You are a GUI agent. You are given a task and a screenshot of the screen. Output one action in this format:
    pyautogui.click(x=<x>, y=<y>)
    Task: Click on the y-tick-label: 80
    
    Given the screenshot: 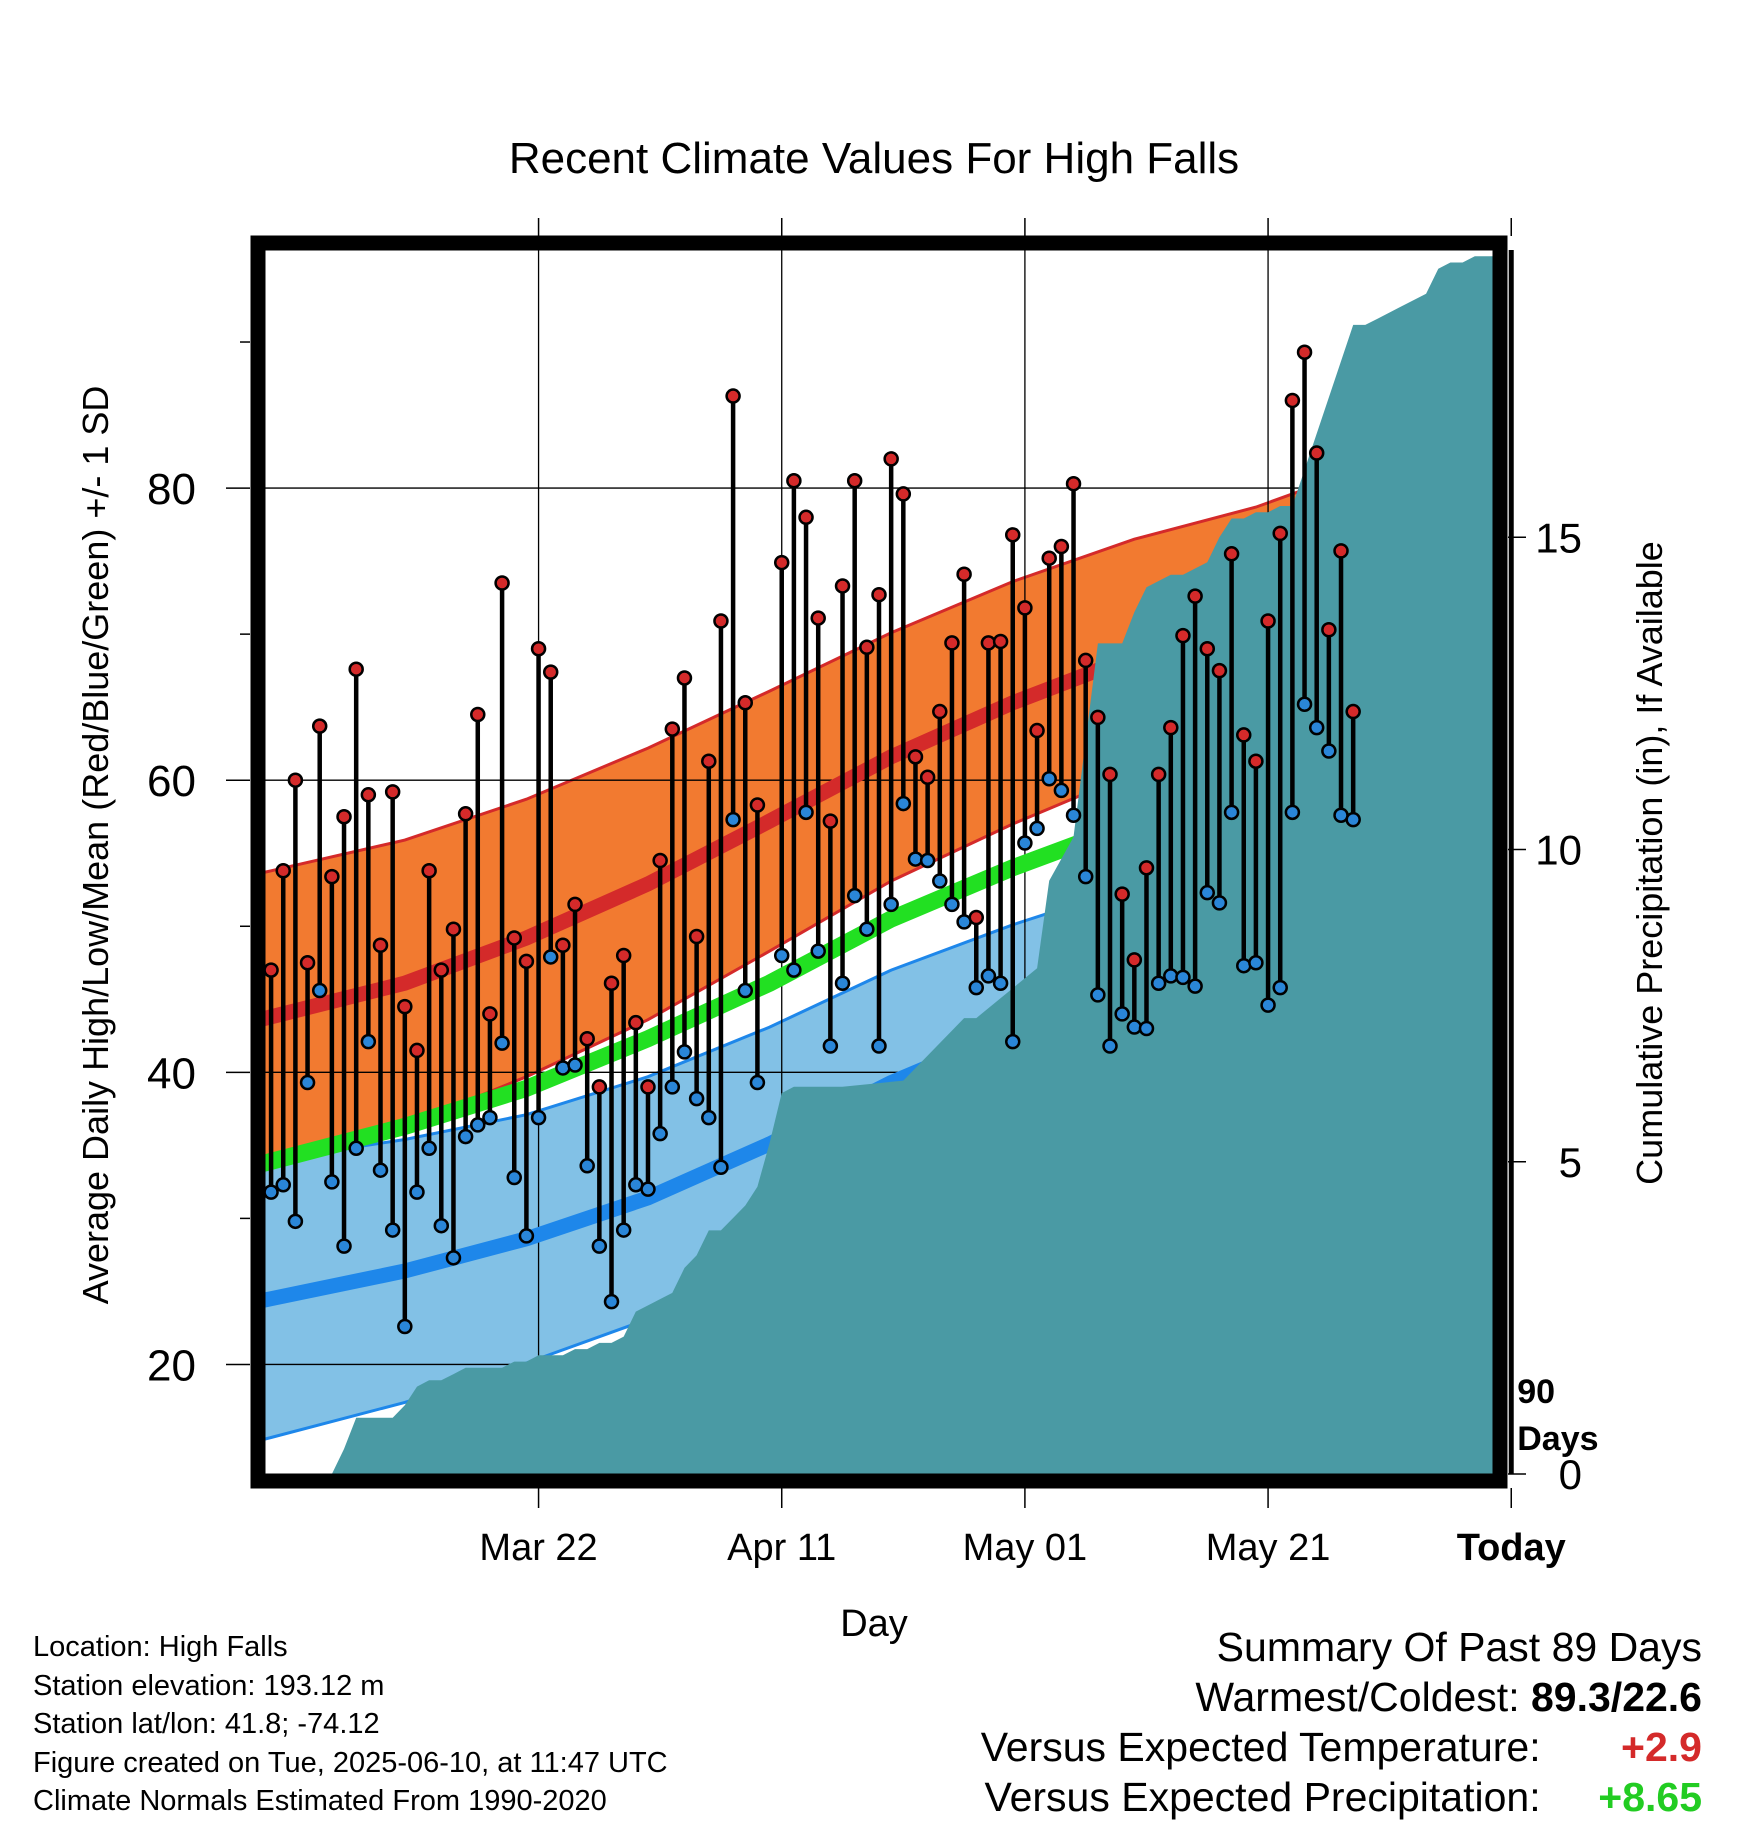 What is the action you would take?
    pyautogui.click(x=171, y=489)
    